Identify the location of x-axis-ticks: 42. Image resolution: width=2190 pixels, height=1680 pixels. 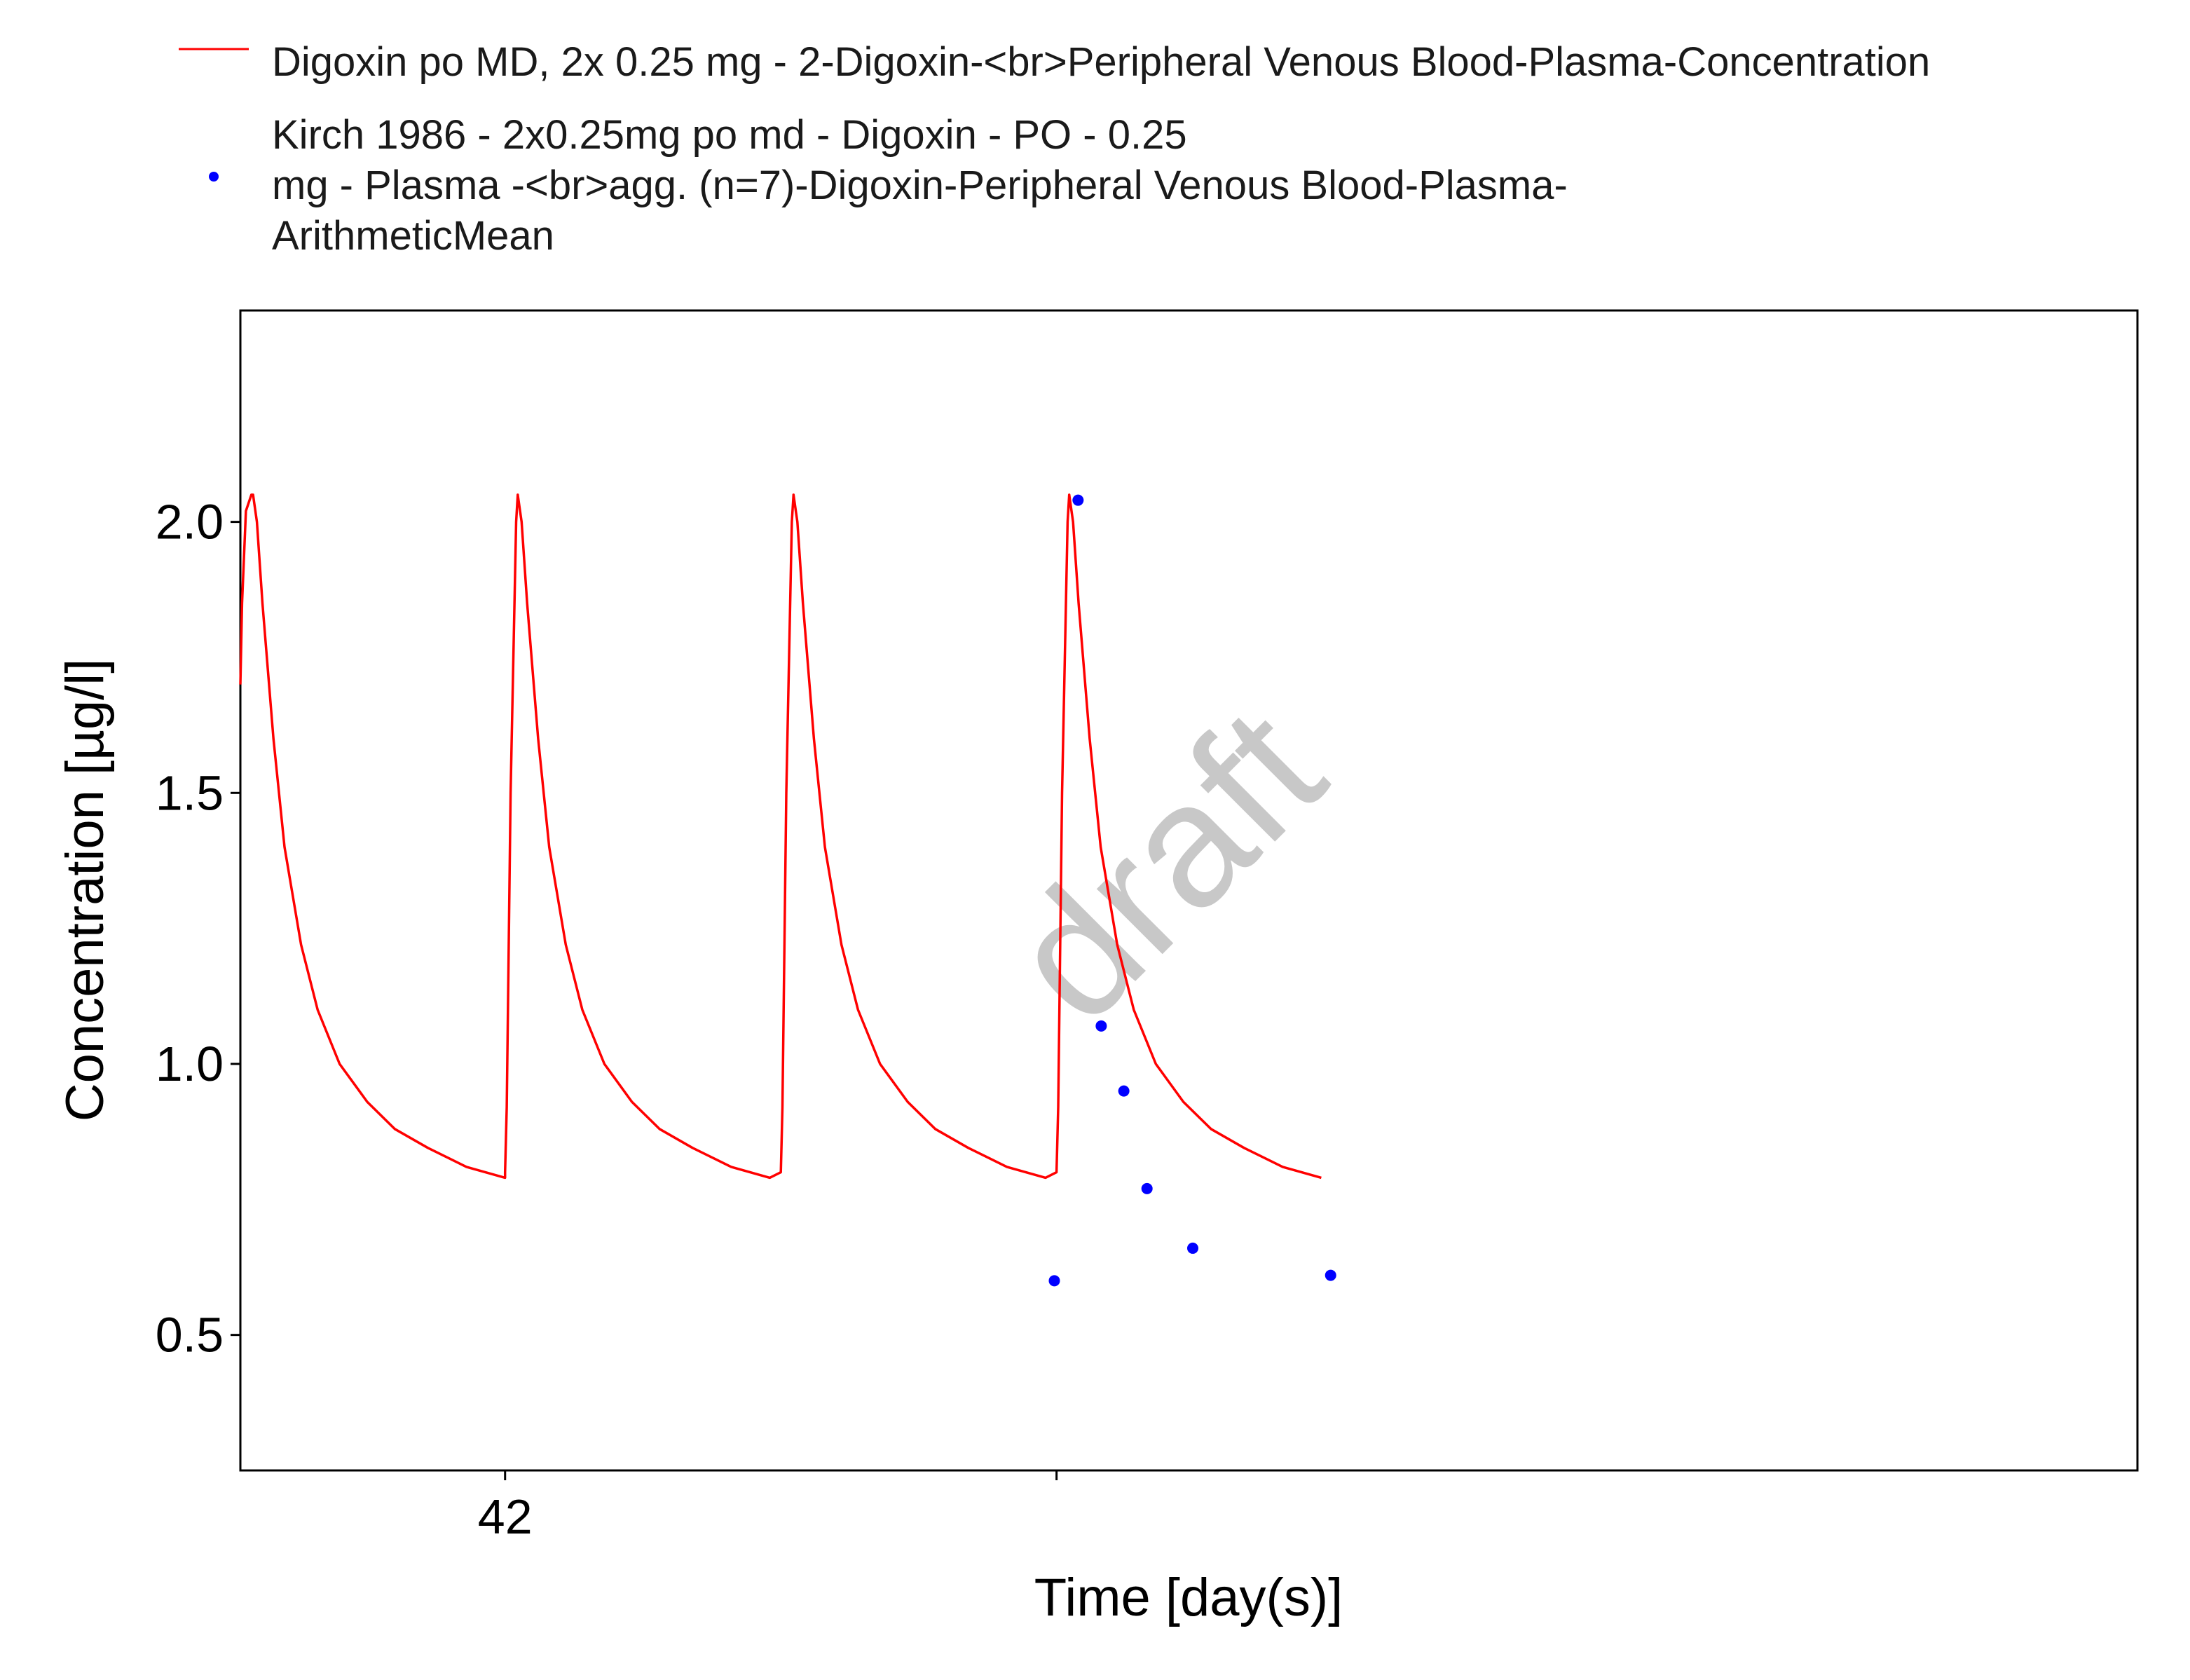
(768, 1507).